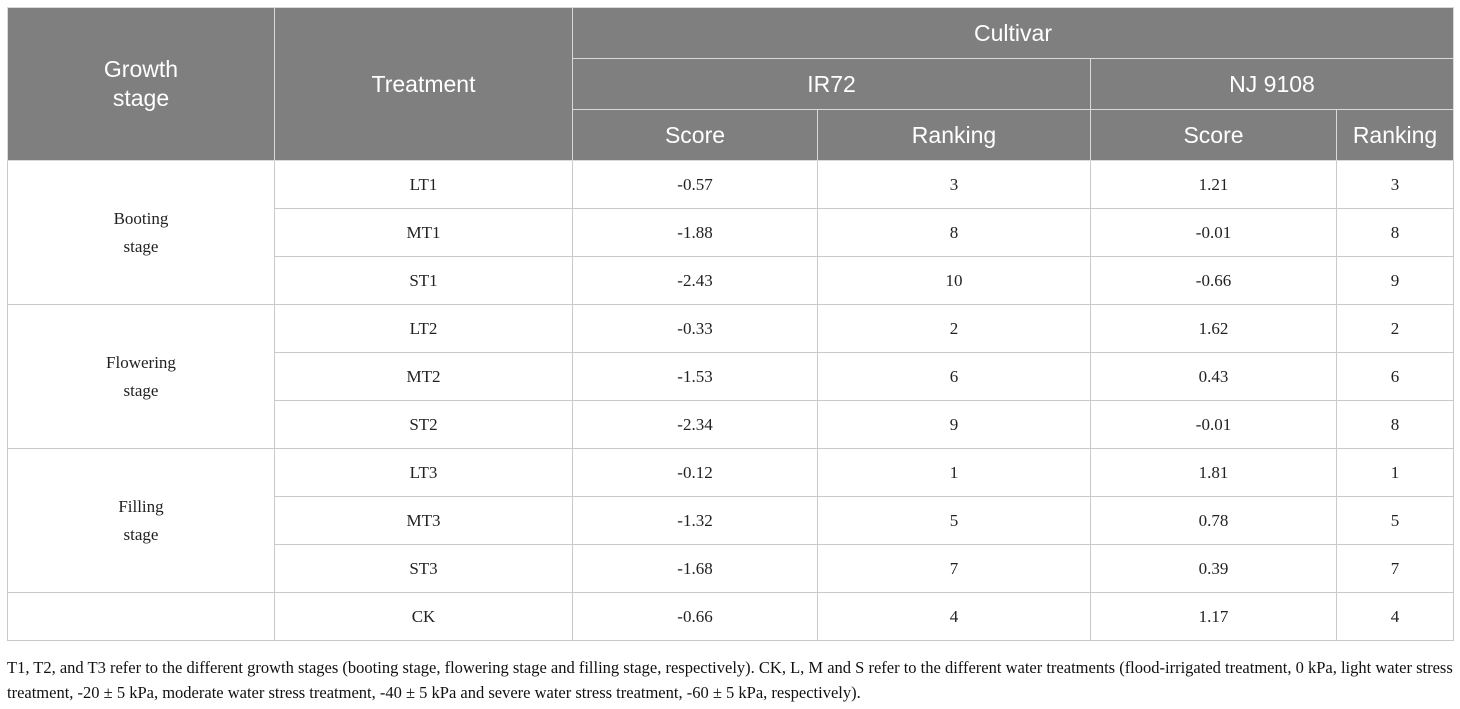  What do you see at coordinates (695, 280) in the screenshot?
I see `ir72-score-cell: -2.43` at bounding box center [695, 280].